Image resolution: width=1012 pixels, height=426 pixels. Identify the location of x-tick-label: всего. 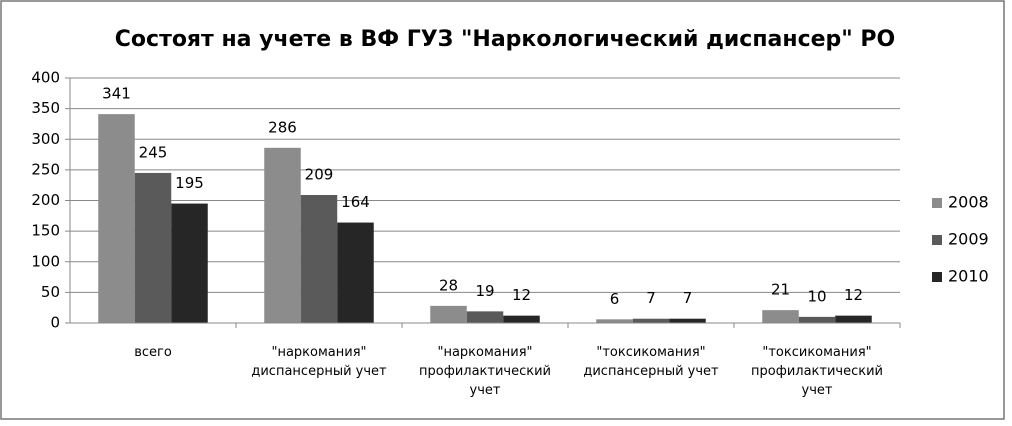
(153, 352).